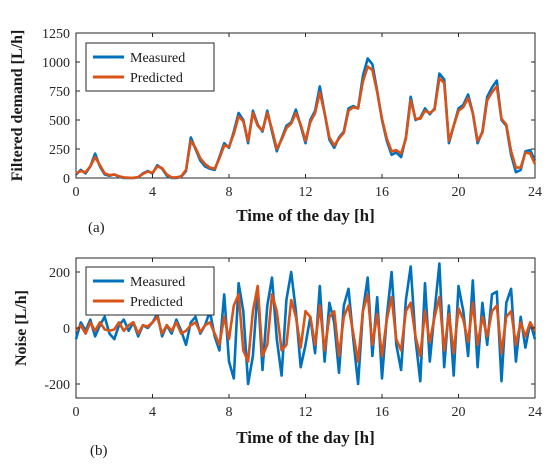  Describe the element at coordinates (56, 63) in the screenshot. I see `y-tick-label: 1000` at that location.